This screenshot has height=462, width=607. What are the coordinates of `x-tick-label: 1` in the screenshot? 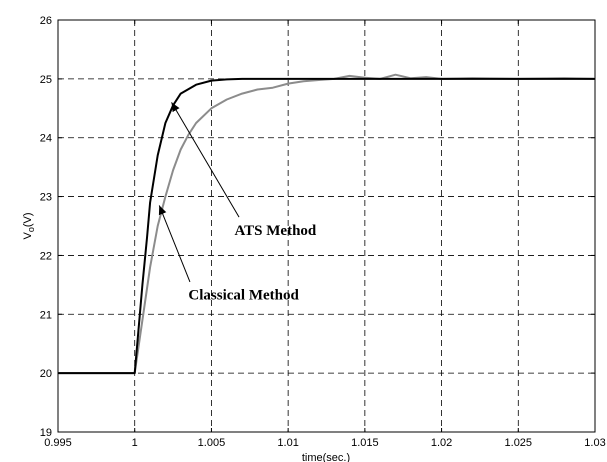 It's located at (135, 443).